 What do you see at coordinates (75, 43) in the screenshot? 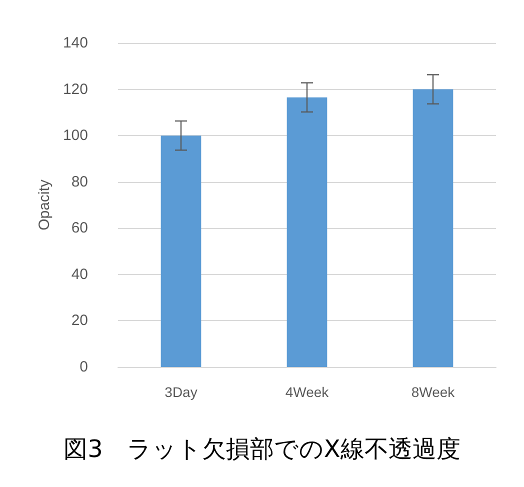
I see `y-tick-label: 140` at bounding box center [75, 43].